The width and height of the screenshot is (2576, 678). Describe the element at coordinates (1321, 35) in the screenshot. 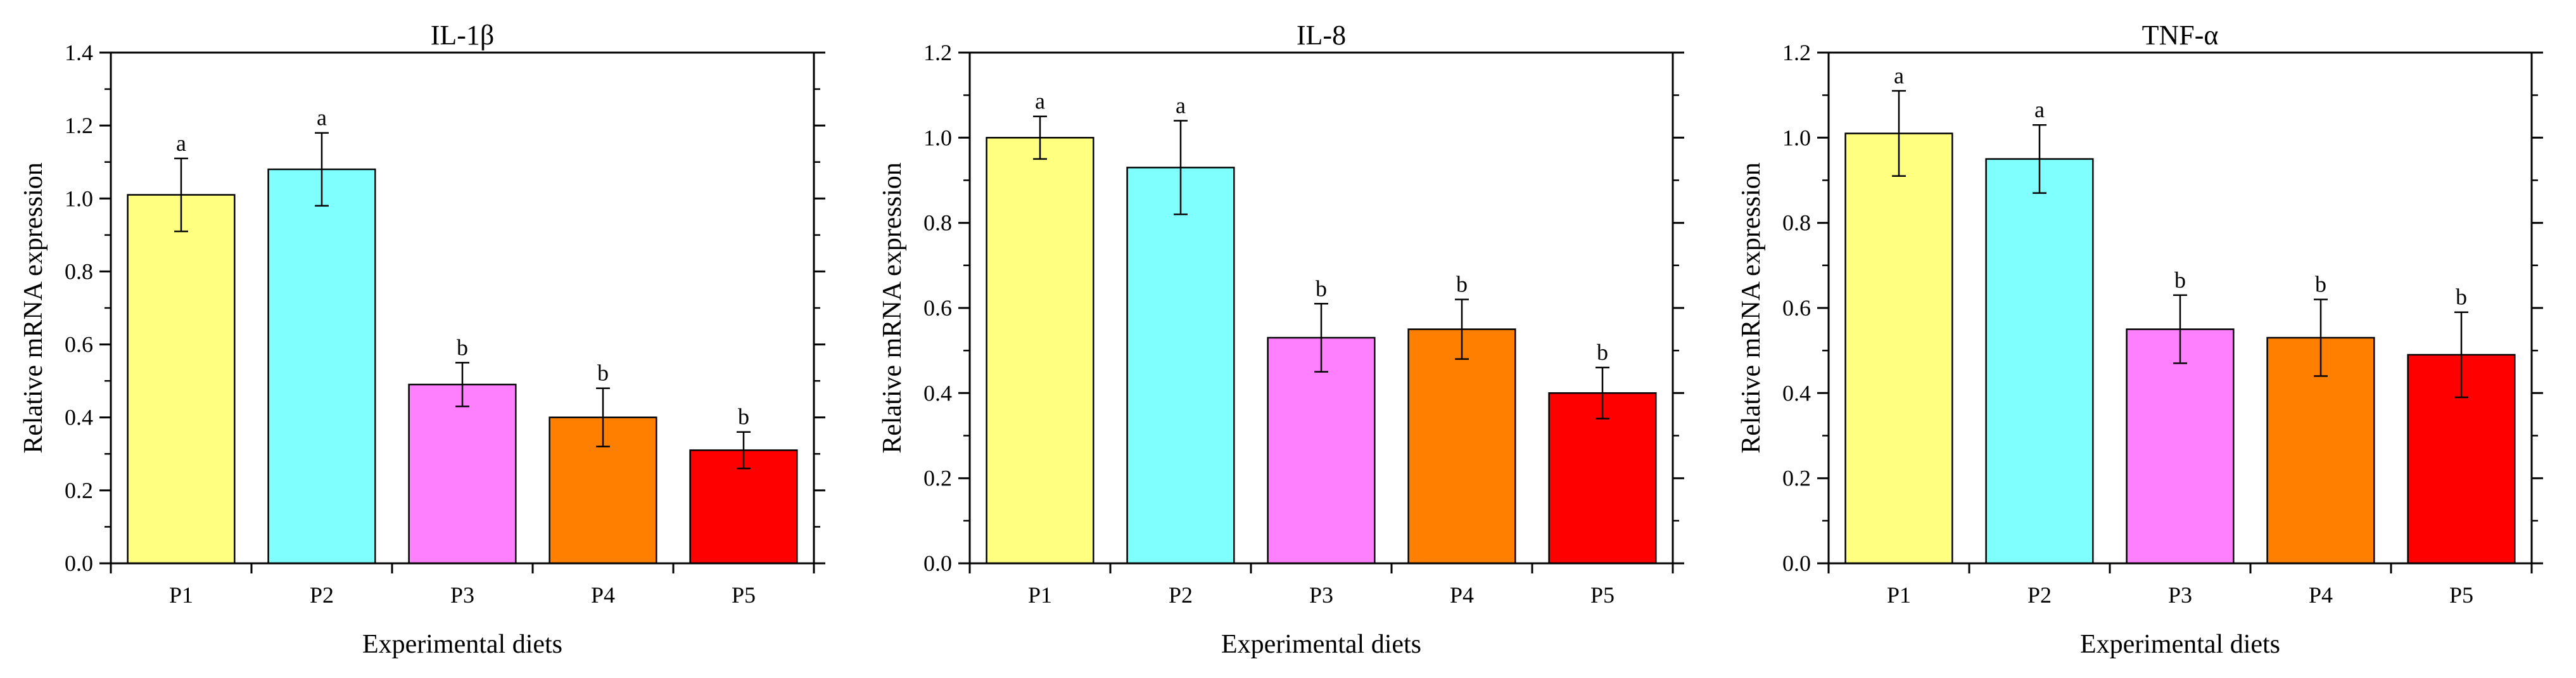

I see `chart-title: IL-8` at that location.